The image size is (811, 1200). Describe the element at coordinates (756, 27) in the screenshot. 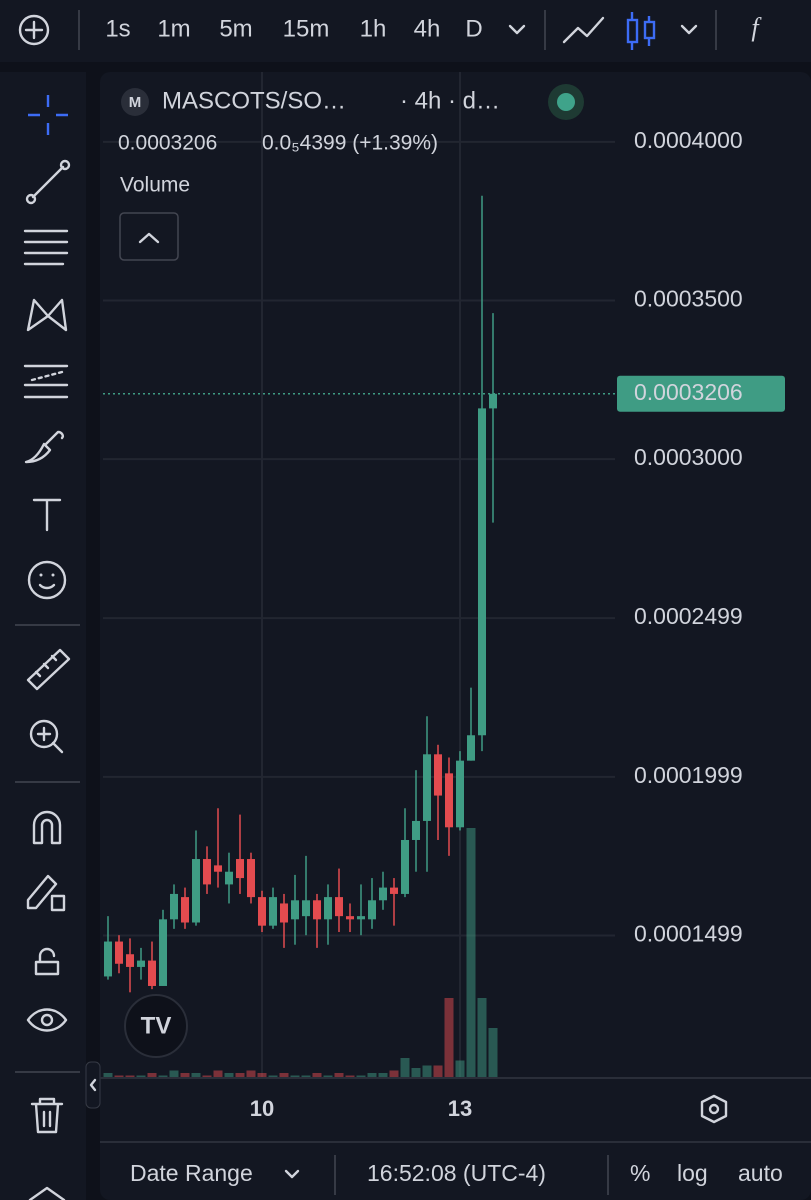

I see `indicators-button: f` at that location.